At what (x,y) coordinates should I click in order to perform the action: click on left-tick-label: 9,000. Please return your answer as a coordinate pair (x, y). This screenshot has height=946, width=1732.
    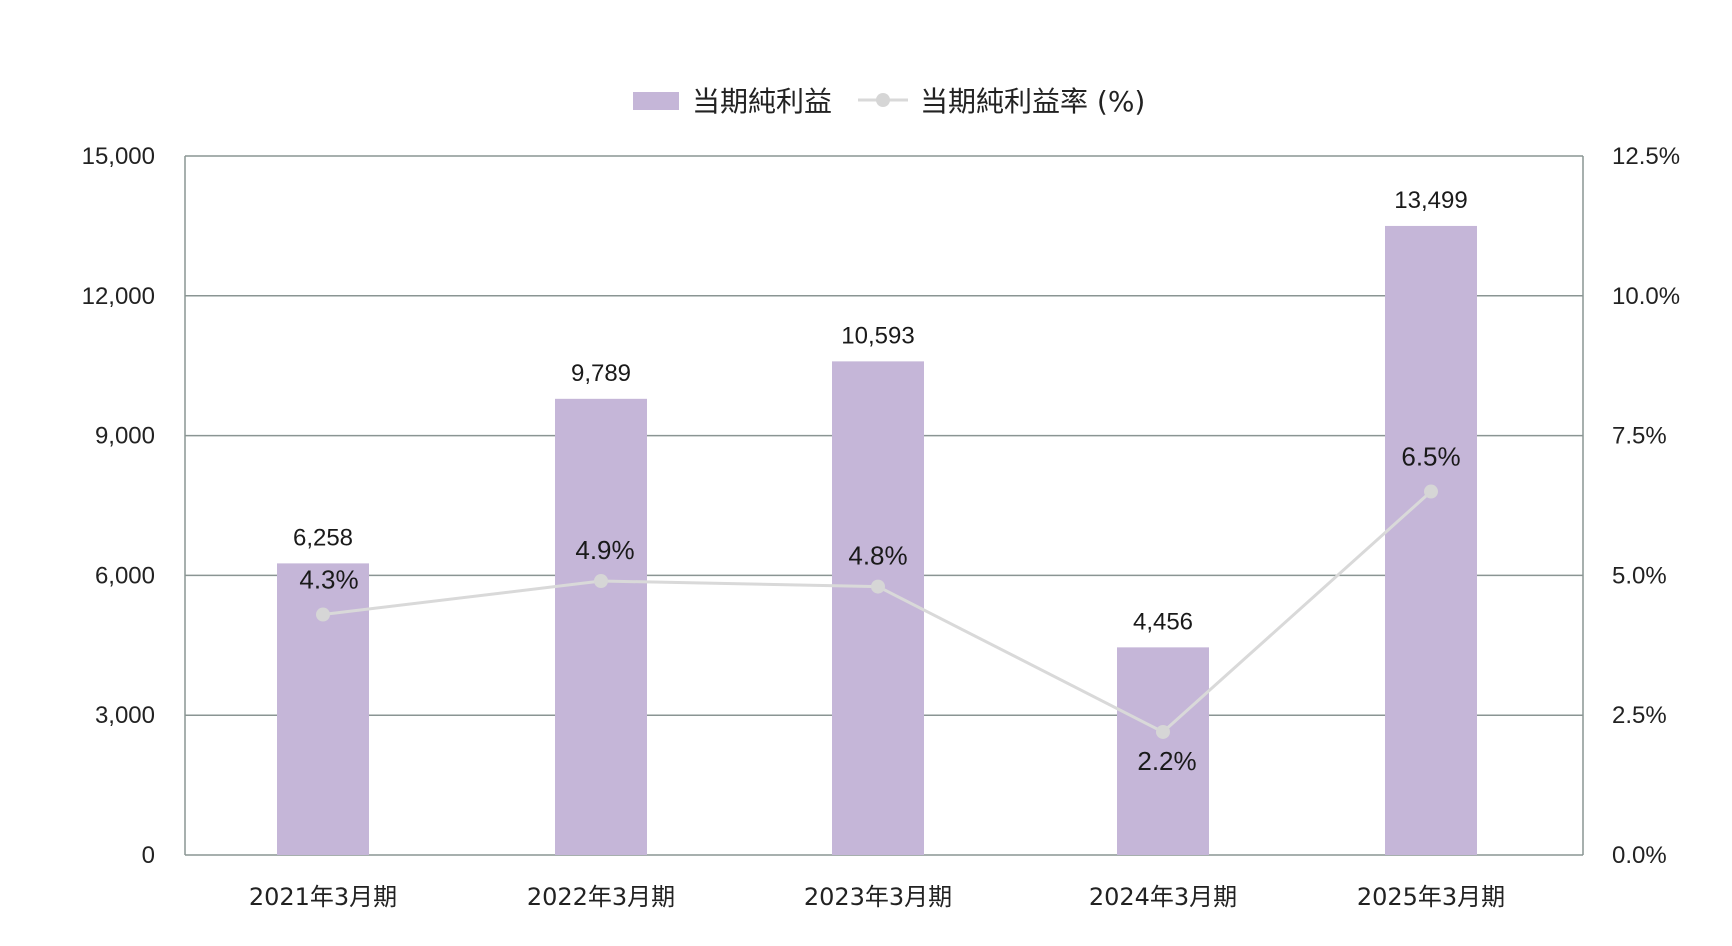
    Looking at the image, I should click on (125, 436).